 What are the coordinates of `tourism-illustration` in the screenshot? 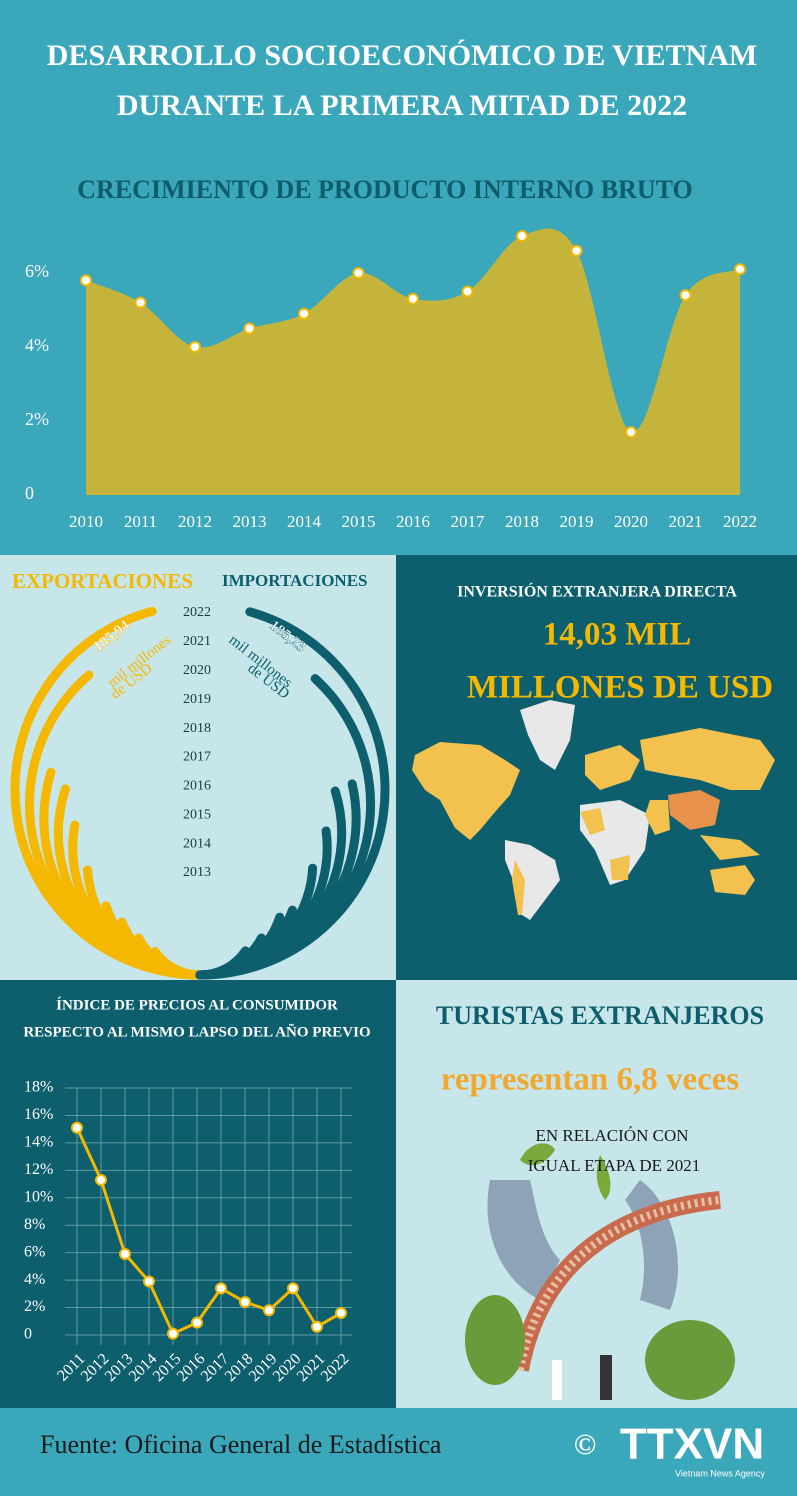 It's located at (600, 1271).